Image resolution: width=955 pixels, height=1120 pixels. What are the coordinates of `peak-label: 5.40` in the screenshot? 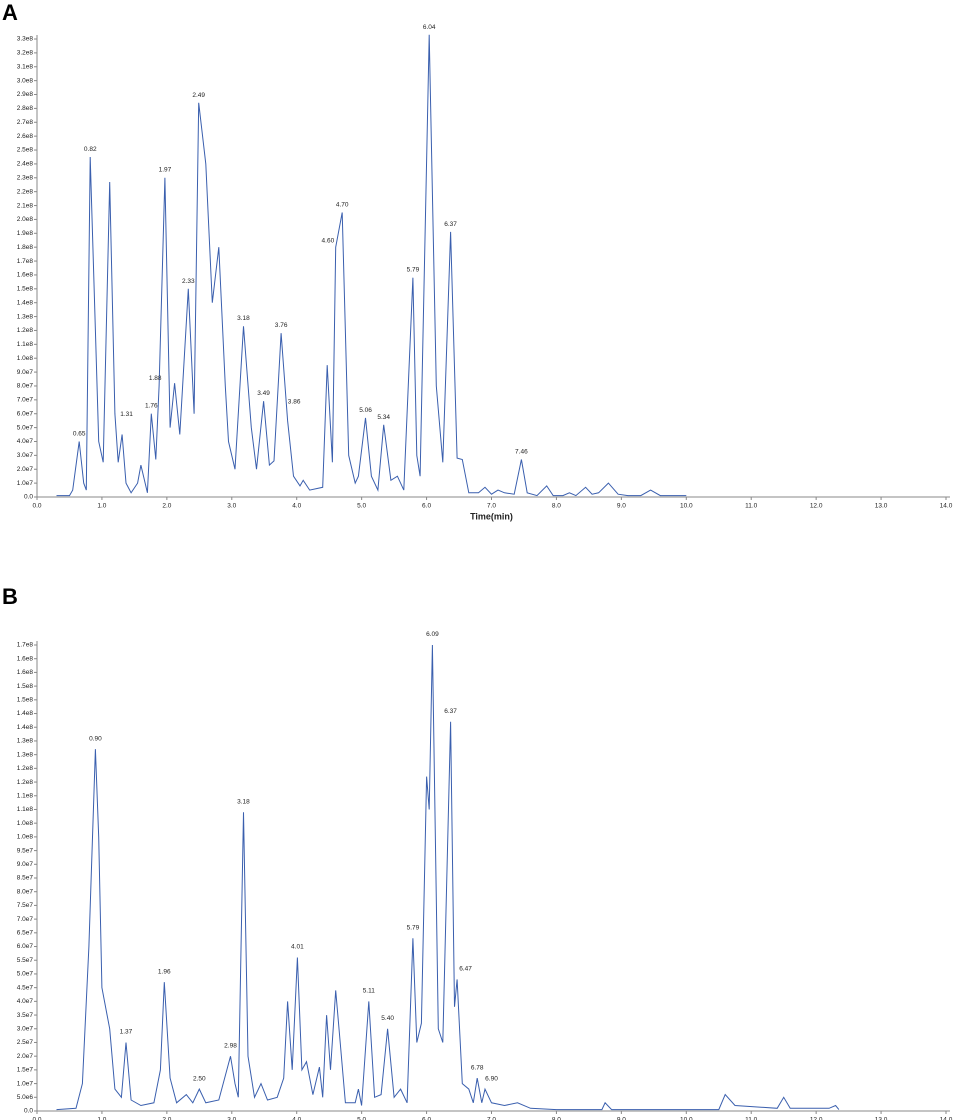 It's located at (387, 1018).